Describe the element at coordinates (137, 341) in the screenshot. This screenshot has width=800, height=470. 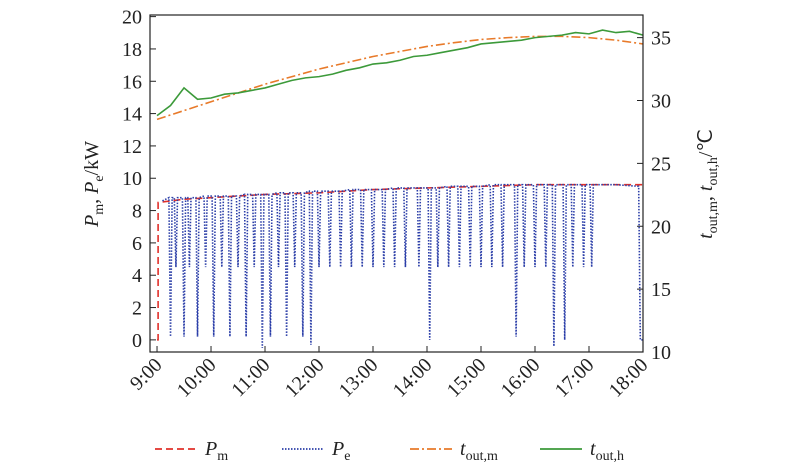
I see `y-tick-label: 0` at that location.